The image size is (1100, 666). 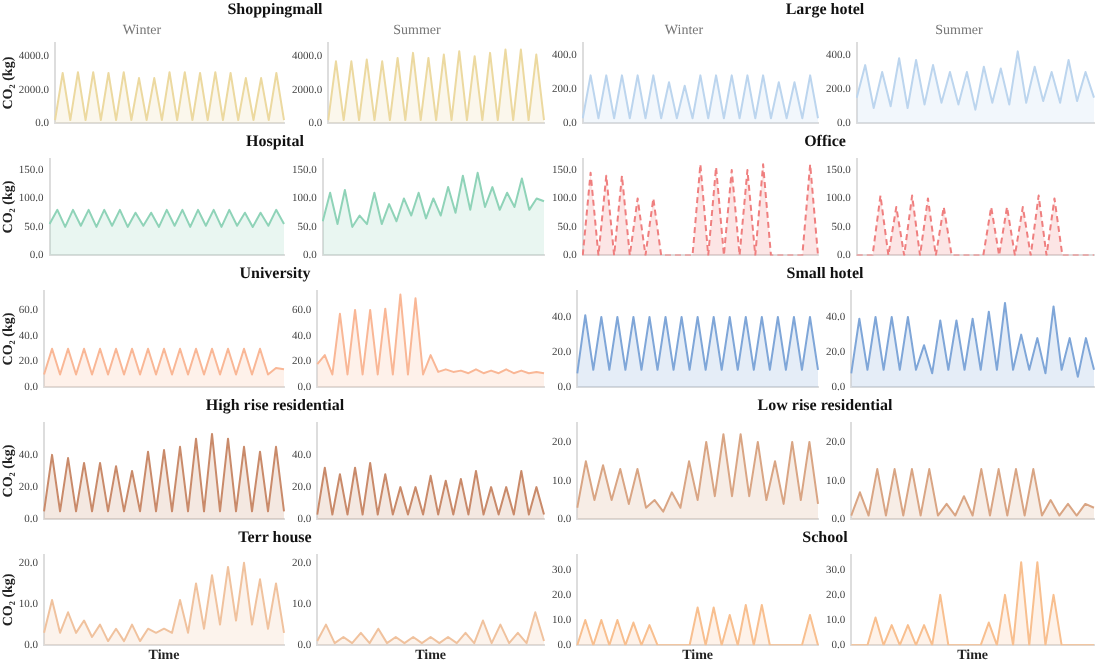 I want to click on chart-title: Office, so click(x=825, y=141).